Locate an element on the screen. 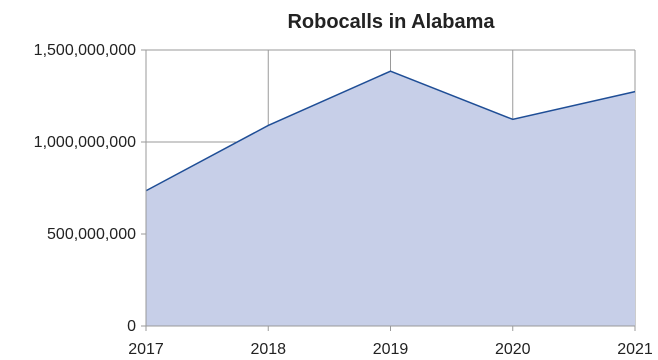 The width and height of the screenshot is (658, 360). y-tick-label: 500,000,000 is located at coordinates (91, 234).